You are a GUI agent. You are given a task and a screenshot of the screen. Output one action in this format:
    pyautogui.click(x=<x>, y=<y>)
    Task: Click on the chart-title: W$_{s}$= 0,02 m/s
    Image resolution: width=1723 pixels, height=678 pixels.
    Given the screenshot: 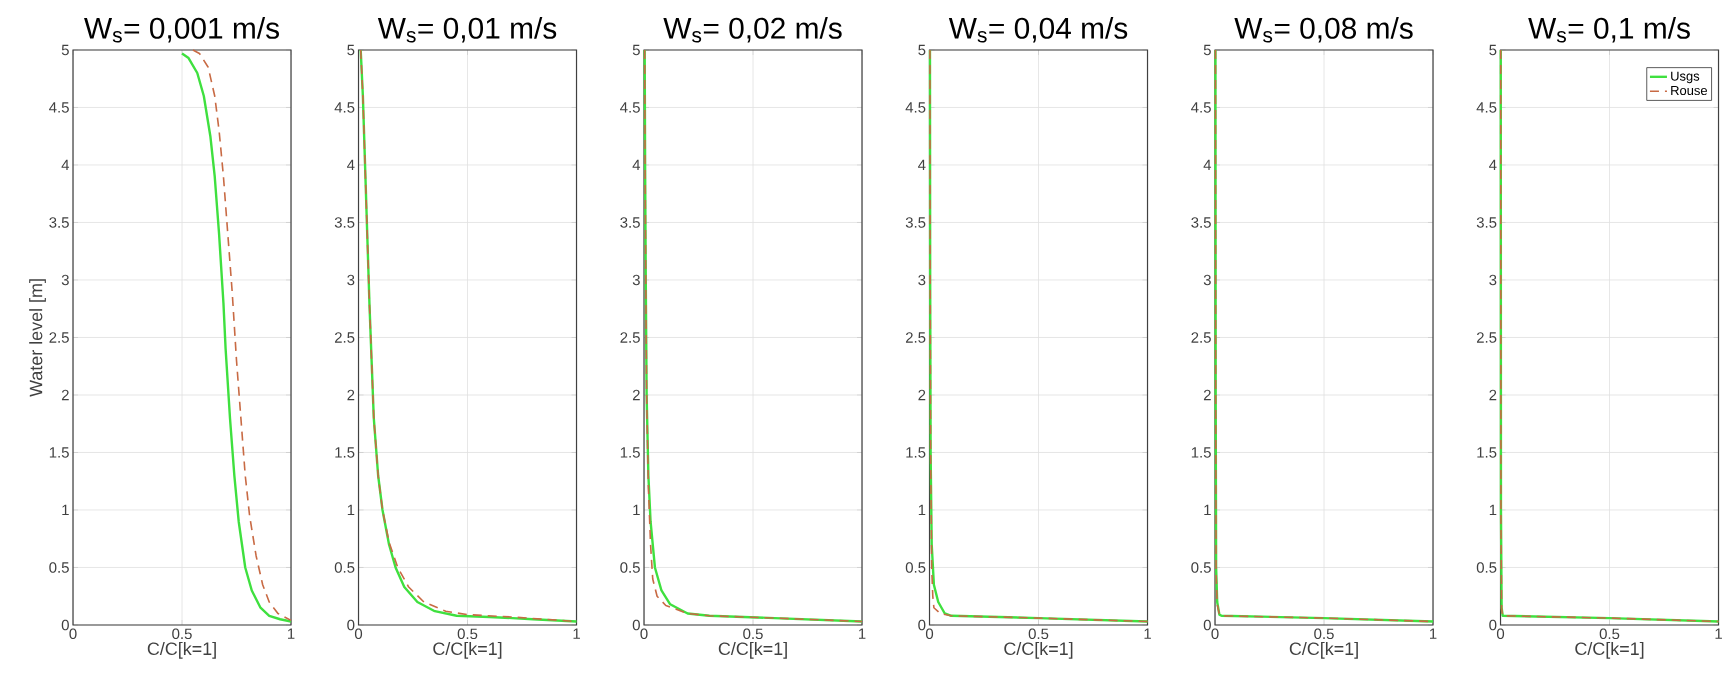 What is the action you would take?
    pyautogui.click(x=752, y=29)
    